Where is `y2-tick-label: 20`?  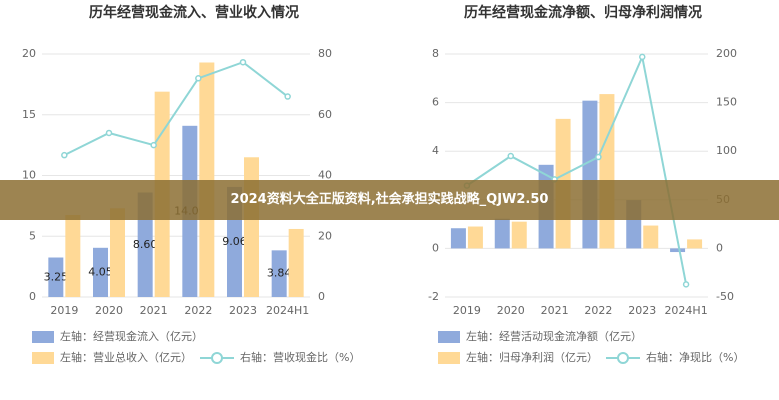 y2-tick-label: 20 is located at coordinates (325, 235).